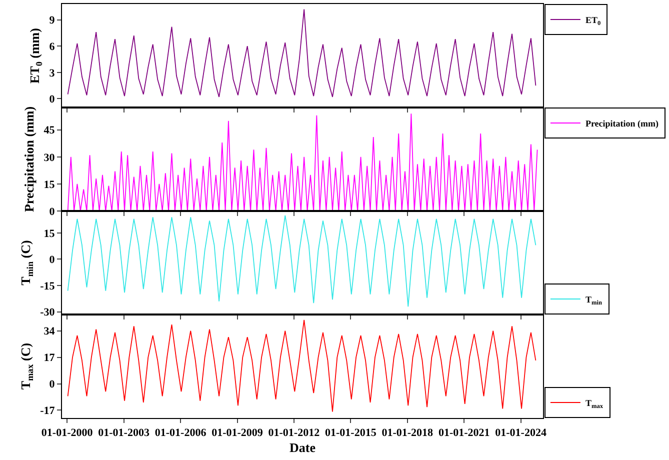 This screenshot has width=669, height=460. Describe the element at coordinates (67, 433) in the screenshot. I see `x-tick-label: 01-01-2000` at that location.